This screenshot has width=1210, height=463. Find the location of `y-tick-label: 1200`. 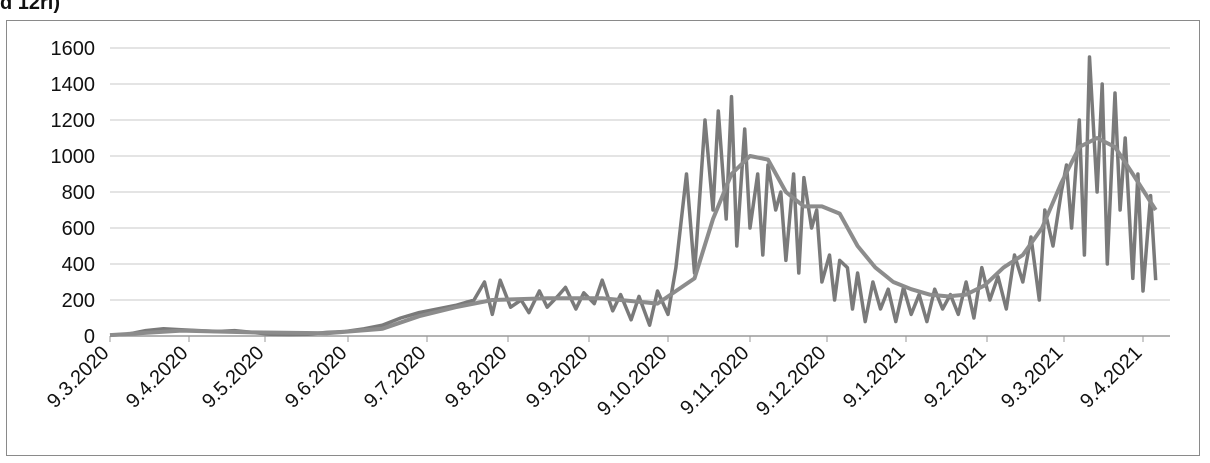

y-tick-label: 1200 is located at coordinates (73, 121).